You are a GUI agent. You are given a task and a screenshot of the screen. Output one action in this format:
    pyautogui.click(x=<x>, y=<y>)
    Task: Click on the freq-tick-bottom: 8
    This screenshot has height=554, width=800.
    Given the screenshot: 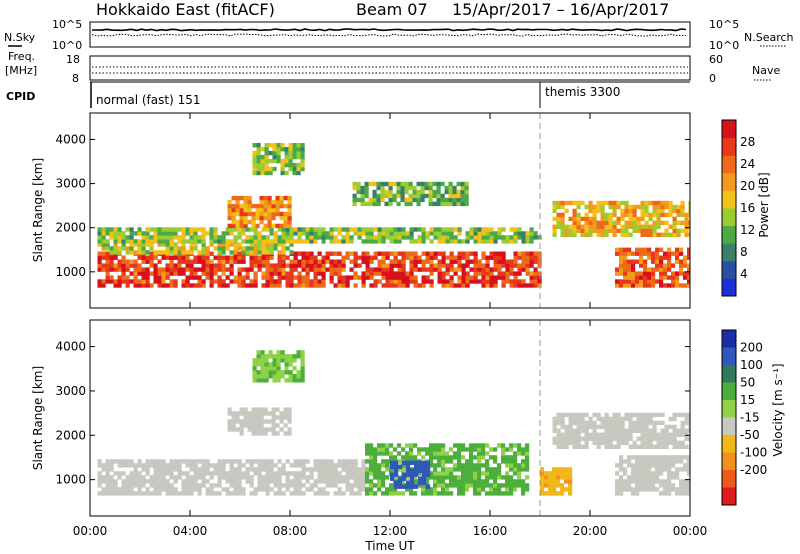 What is the action you would take?
    pyautogui.click(x=75, y=78)
    